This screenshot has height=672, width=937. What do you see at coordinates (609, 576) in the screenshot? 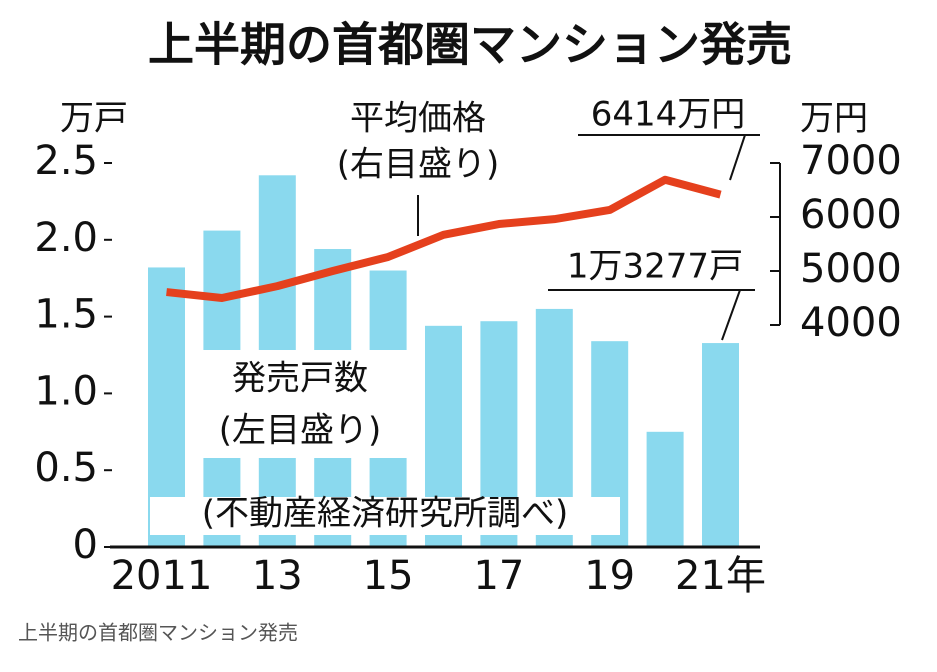
I see `x-tick-label: 19` at bounding box center [609, 576].